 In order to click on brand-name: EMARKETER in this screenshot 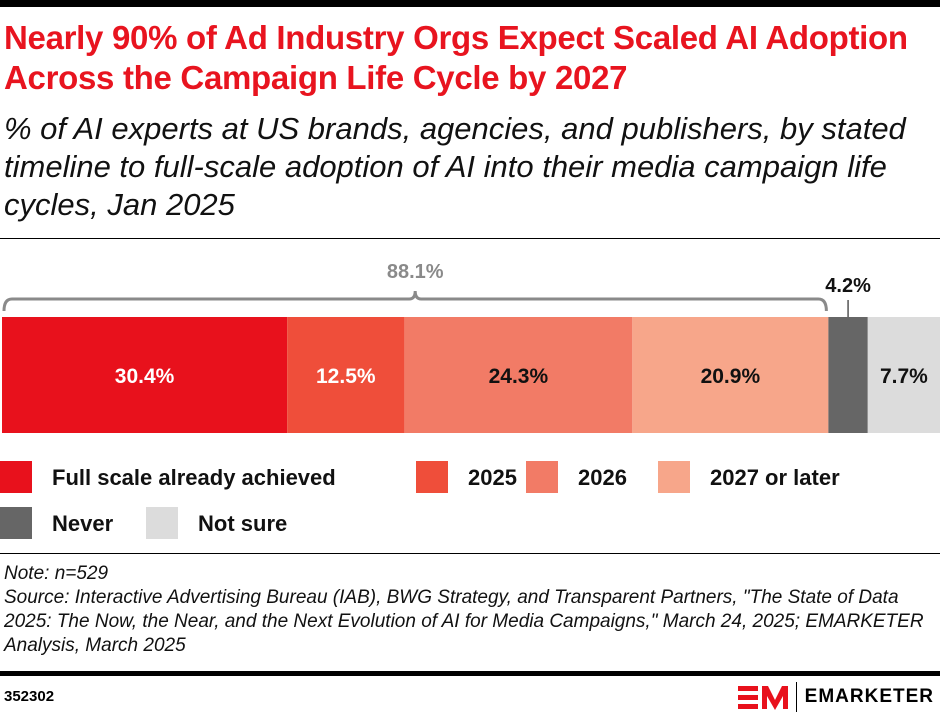, I will do `click(869, 696)`.